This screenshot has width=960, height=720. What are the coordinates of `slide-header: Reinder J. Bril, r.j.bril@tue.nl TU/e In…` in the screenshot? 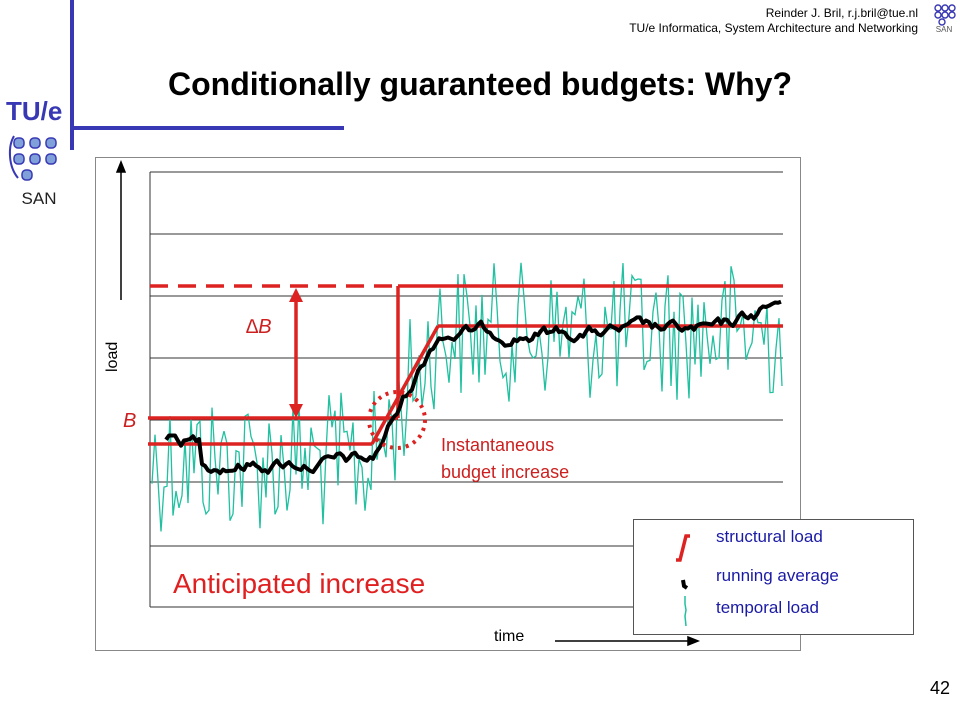 It's located at (773, 21).